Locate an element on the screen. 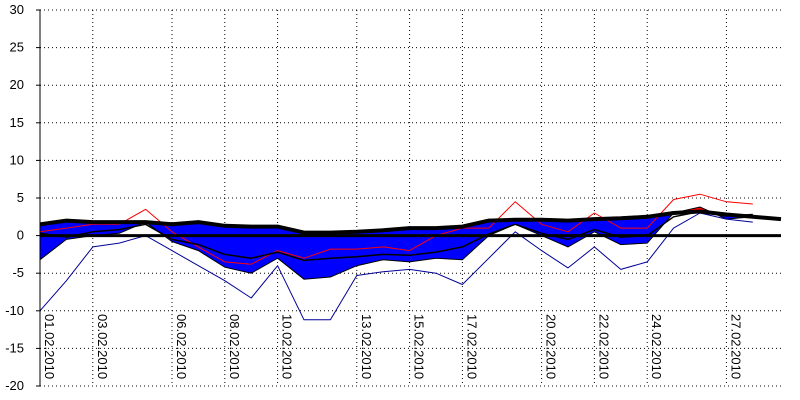  x-tick-label: 27.02.2010 is located at coordinates (735, 346).